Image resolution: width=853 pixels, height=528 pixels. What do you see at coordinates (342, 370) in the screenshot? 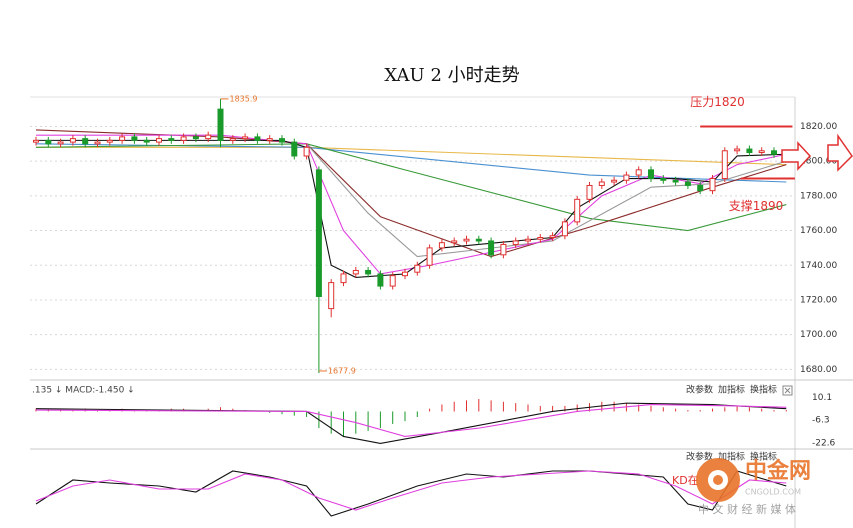
I see `annotation: 1677.9` at bounding box center [342, 370].